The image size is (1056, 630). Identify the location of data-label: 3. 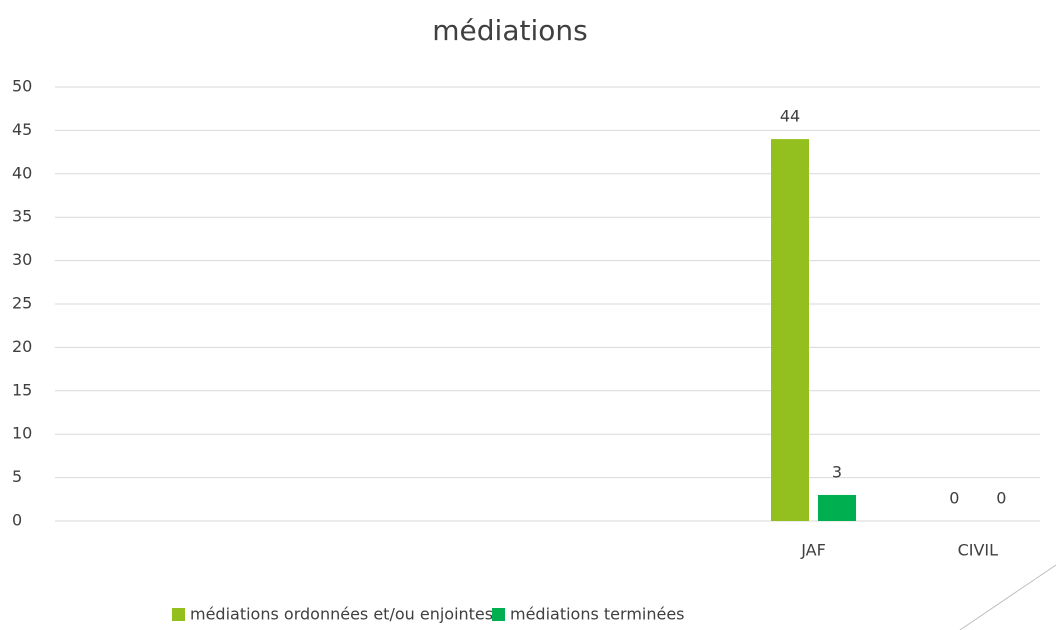
(837, 471).